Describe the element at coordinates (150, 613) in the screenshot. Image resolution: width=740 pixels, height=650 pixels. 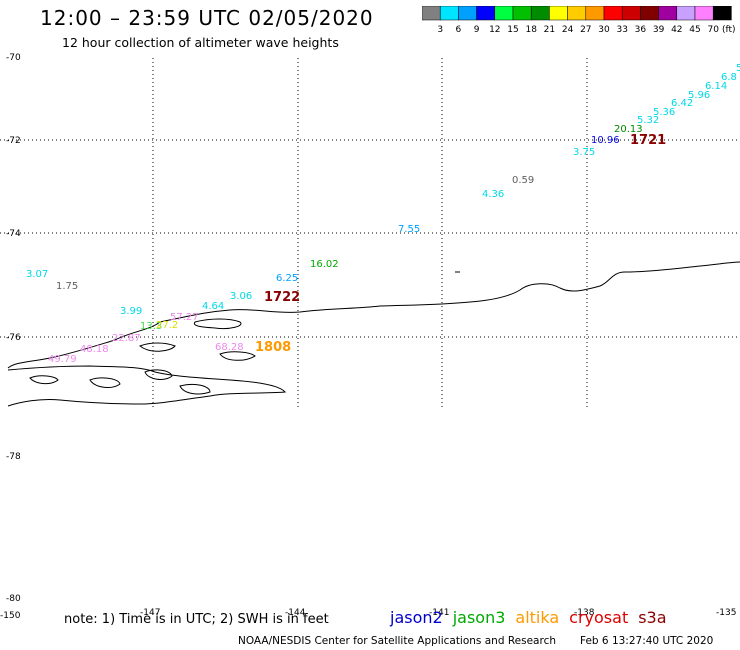
I see `lon-label: -147` at that location.